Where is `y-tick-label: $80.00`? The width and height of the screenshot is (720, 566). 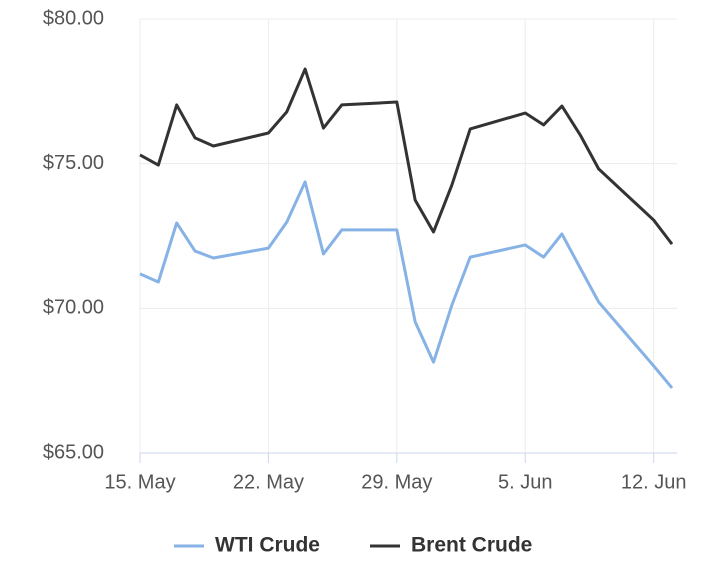
y-tick-label: $80.00 is located at coordinates (73, 18).